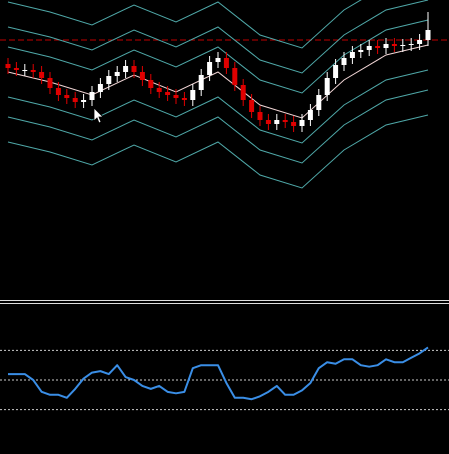 The height and width of the screenshot is (454, 449). Describe the element at coordinates (218, 373) in the screenshot. I see `oscillator-line` at that location.